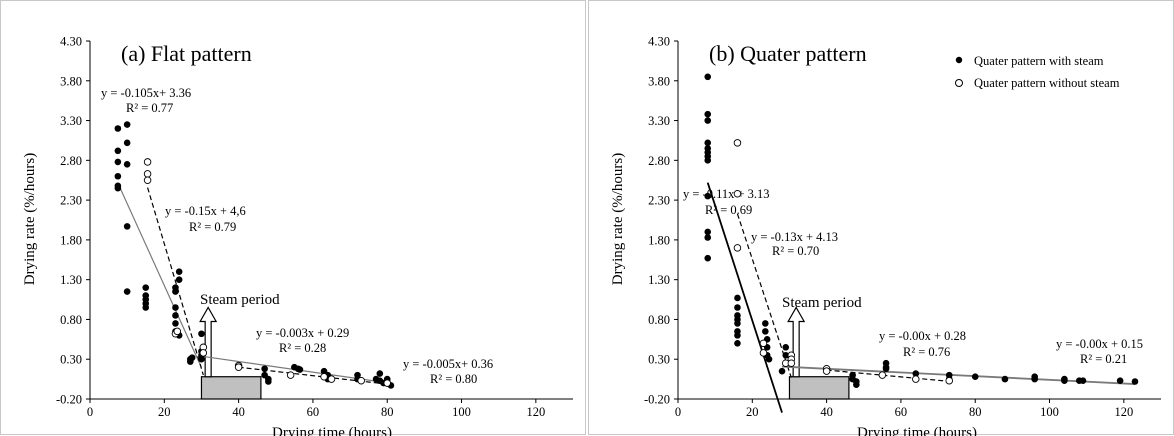 The height and width of the screenshot is (436, 1174). What do you see at coordinates (819, 388) in the screenshot?
I see `steam-period-box` at bounding box center [819, 388].